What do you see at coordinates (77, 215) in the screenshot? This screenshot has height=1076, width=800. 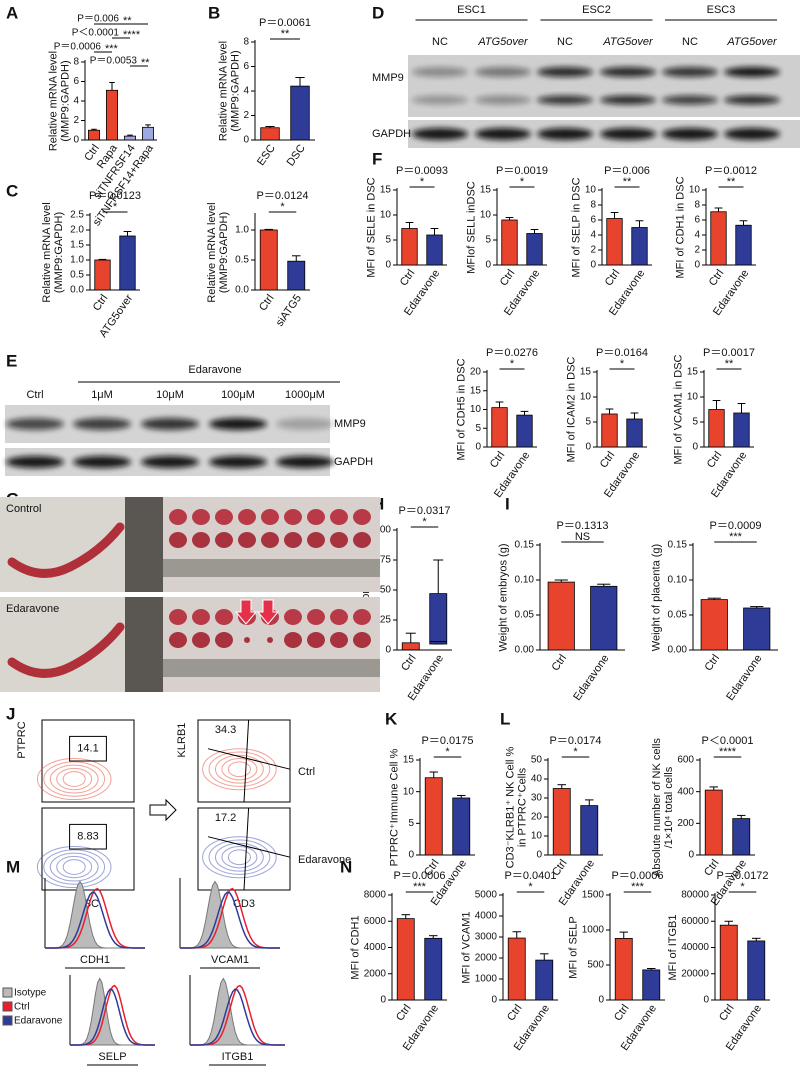 I see `y-tick-label: 2.5` at bounding box center [77, 215].